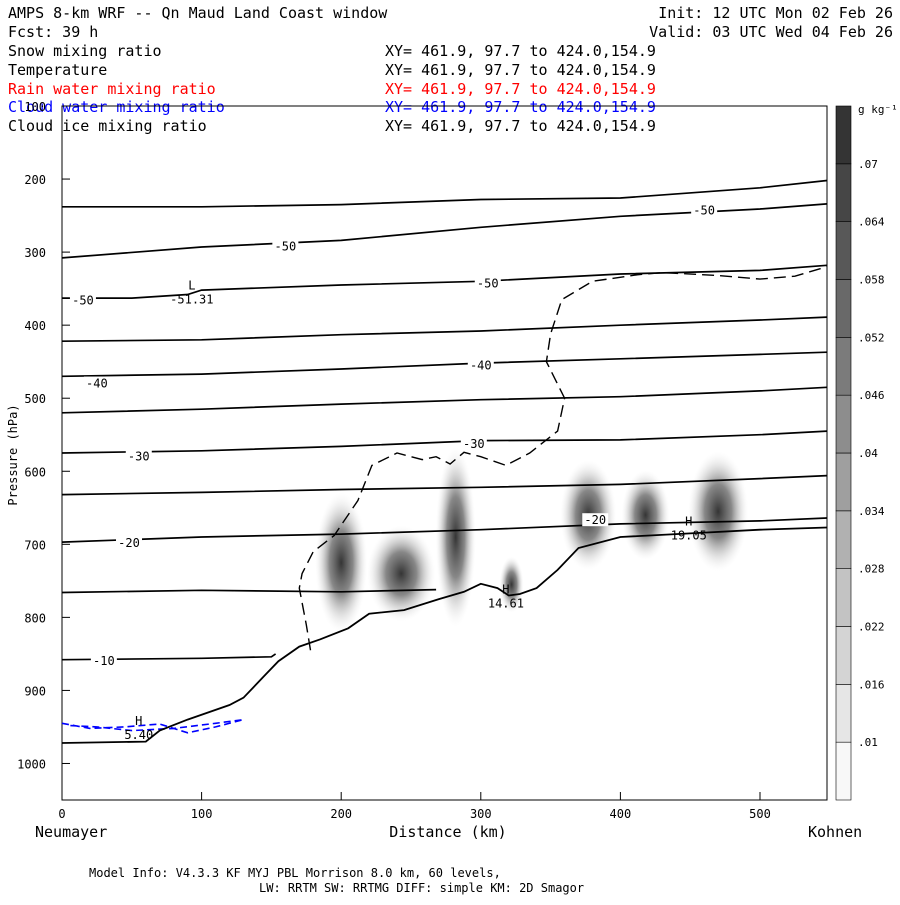  Describe the element at coordinates (35, 545) in the screenshot. I see `y-tick-label: 700` at that location.